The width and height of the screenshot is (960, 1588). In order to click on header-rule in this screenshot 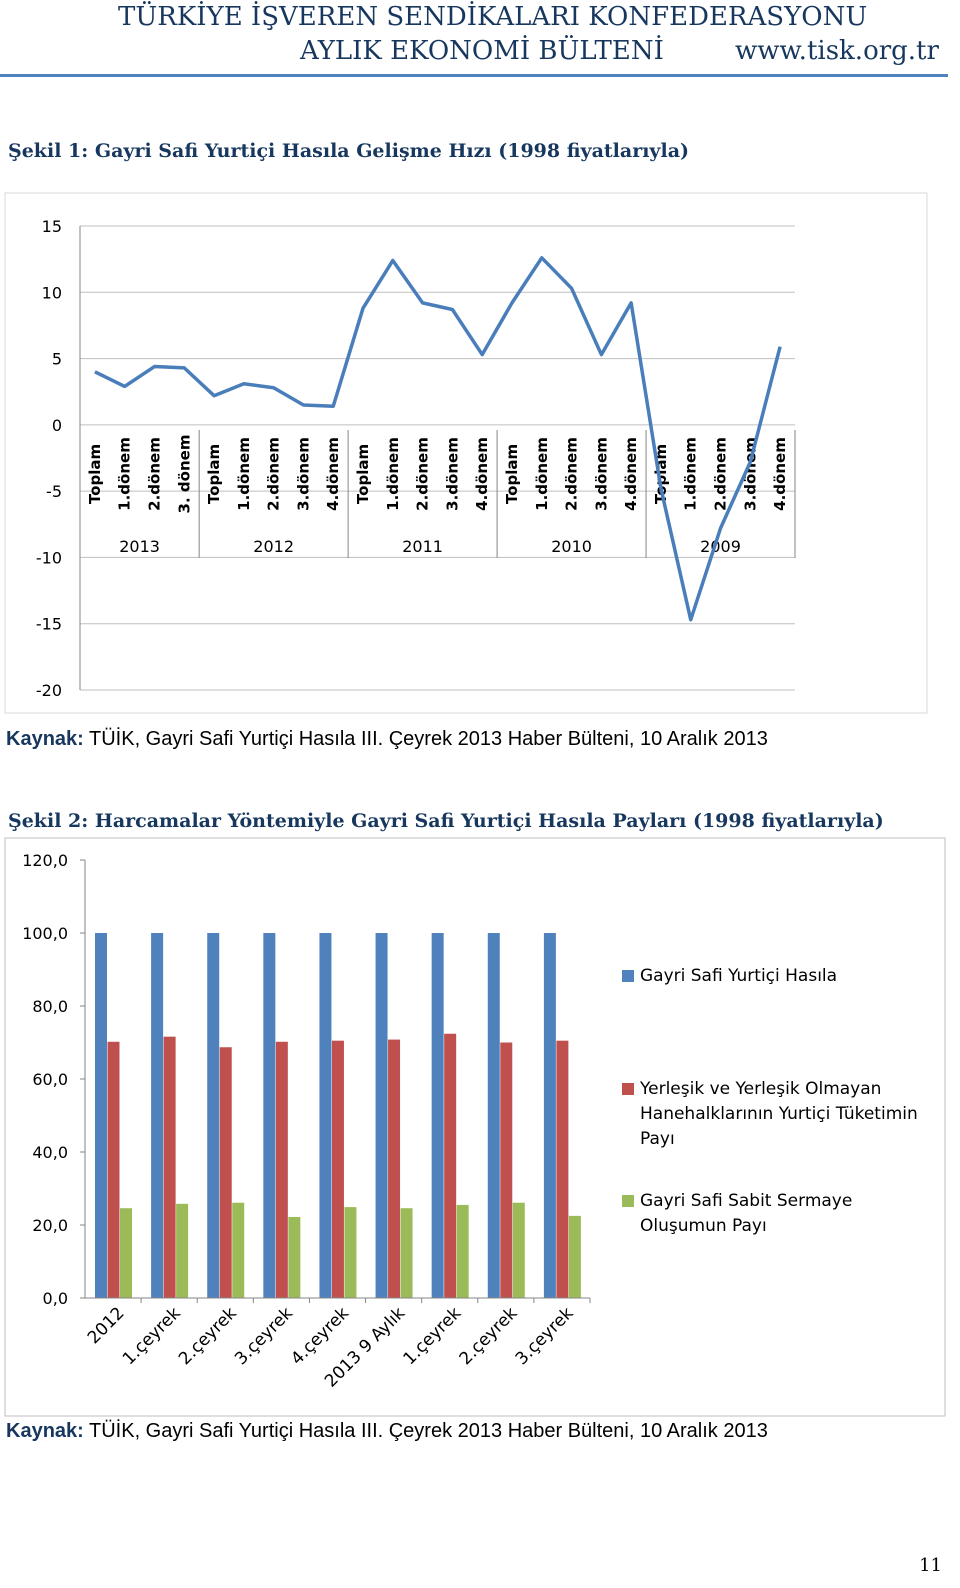, I will do `click(474, 75)`.